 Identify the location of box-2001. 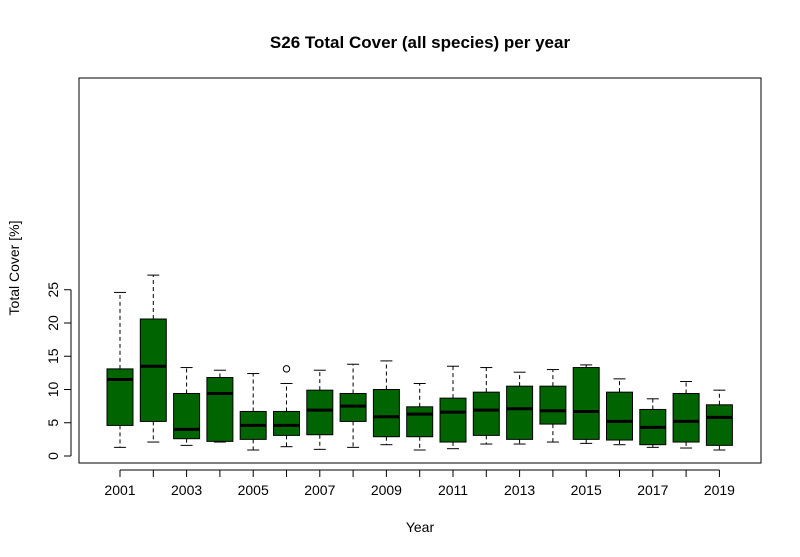
(120, 369).